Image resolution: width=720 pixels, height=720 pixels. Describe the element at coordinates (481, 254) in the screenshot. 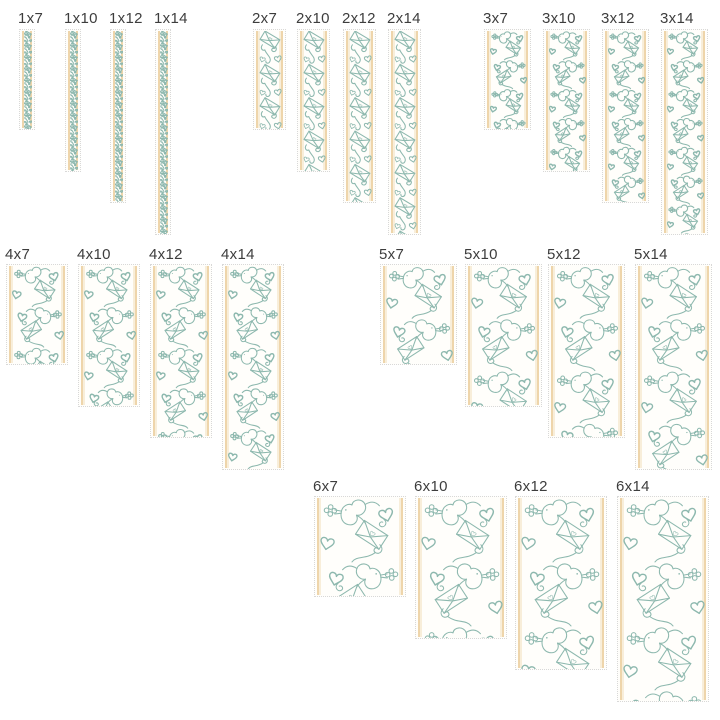

I see `size-label: 5x10` at that location.